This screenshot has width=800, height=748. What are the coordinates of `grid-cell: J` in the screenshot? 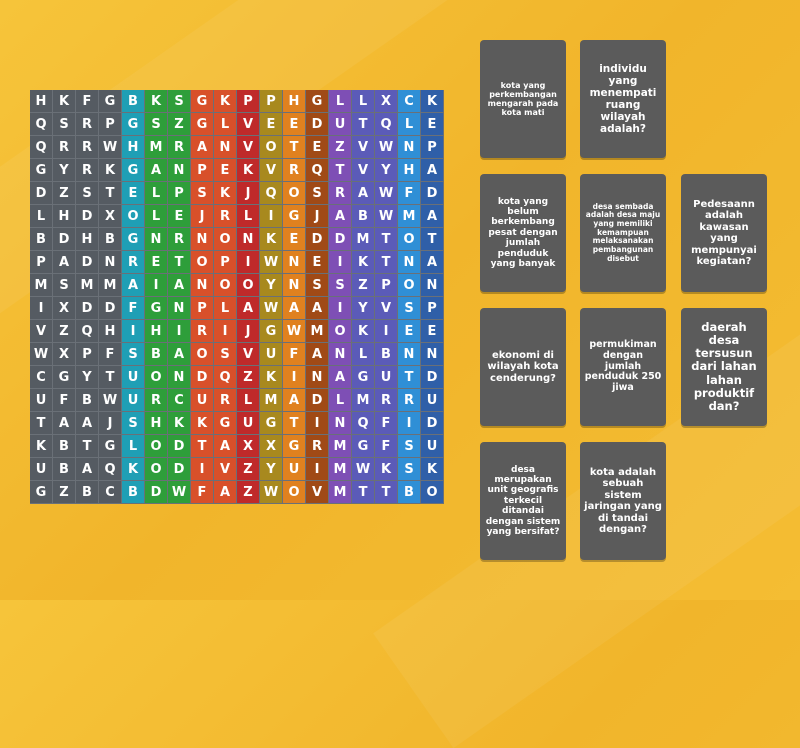 It's located at (248, 193).